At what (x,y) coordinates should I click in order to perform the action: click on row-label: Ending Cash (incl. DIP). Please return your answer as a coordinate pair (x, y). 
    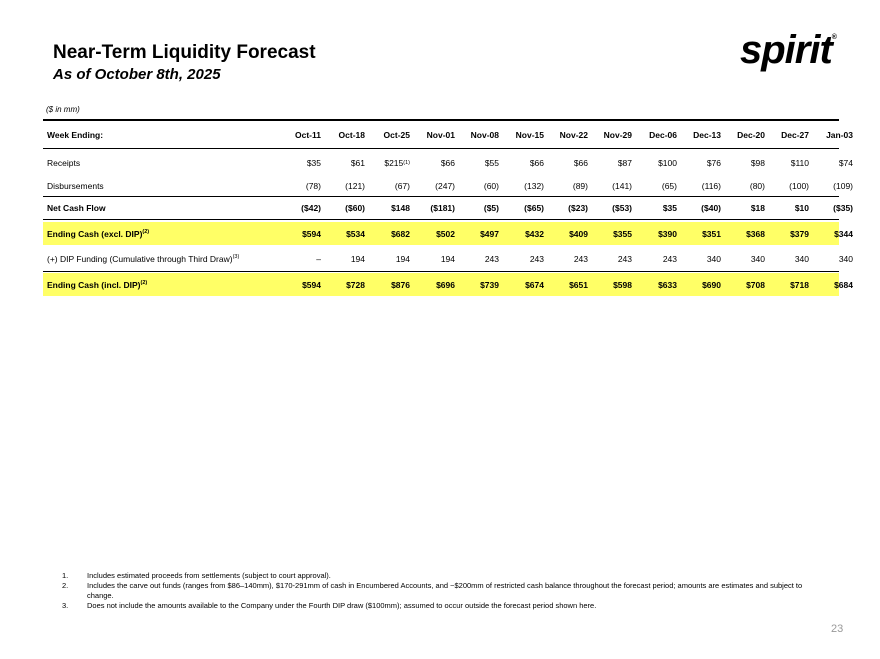
    Looking at the image, I should click on (94, 284).